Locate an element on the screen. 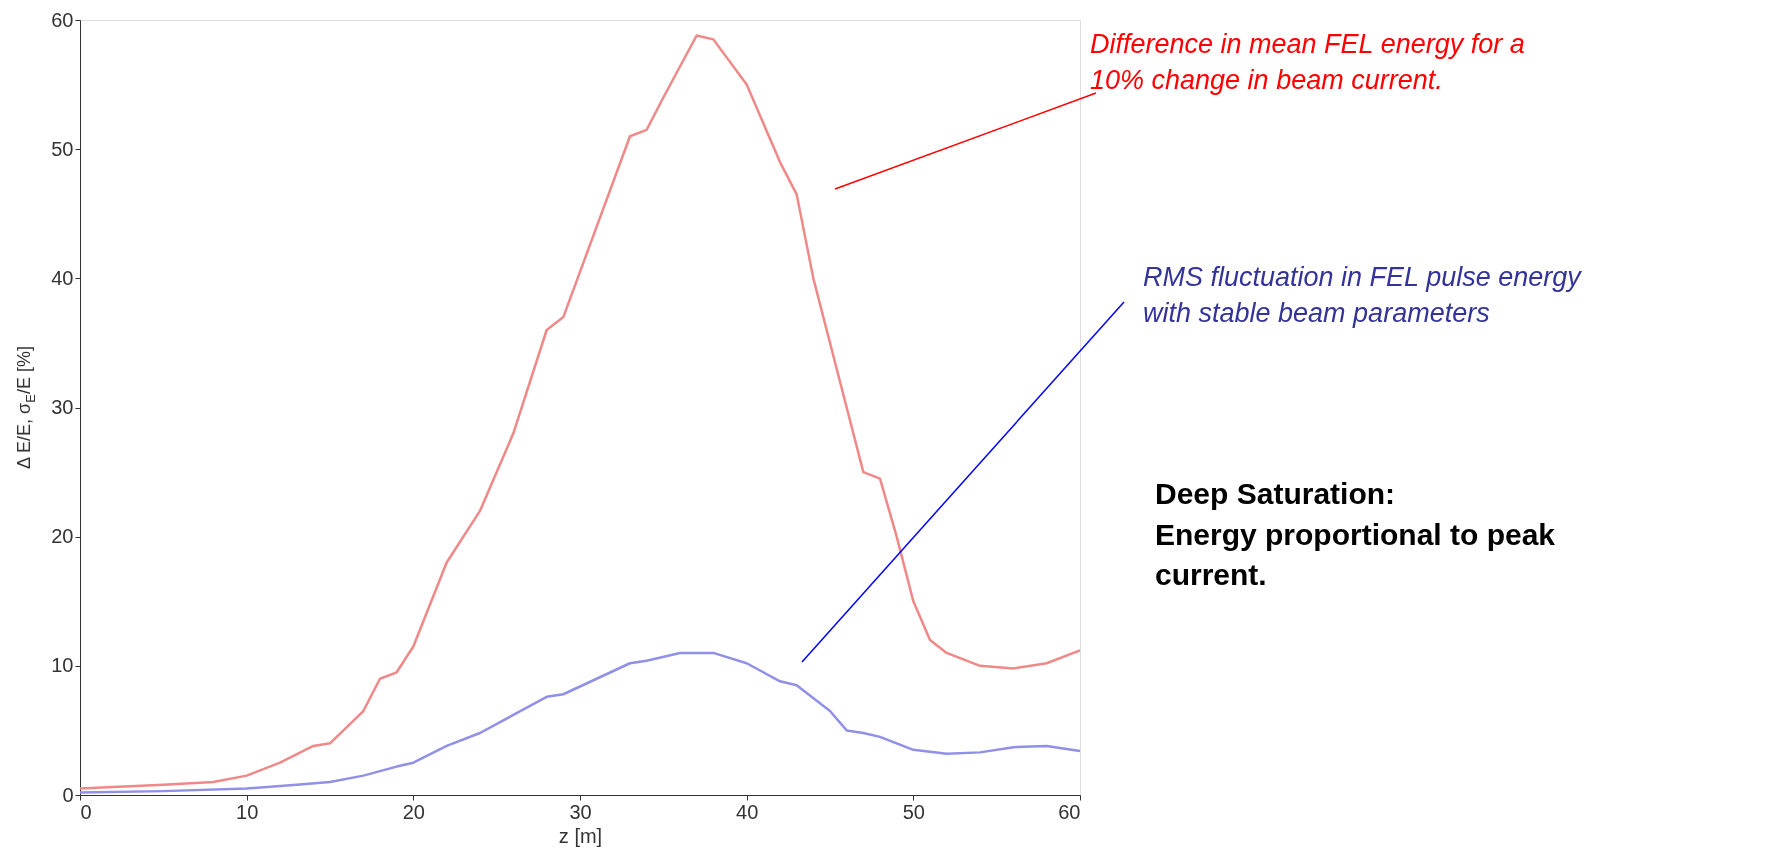 Image resolution: width=1766 pixels, height=862 pixels. y-tick-label: 30 is located at coordinates (62, 407).